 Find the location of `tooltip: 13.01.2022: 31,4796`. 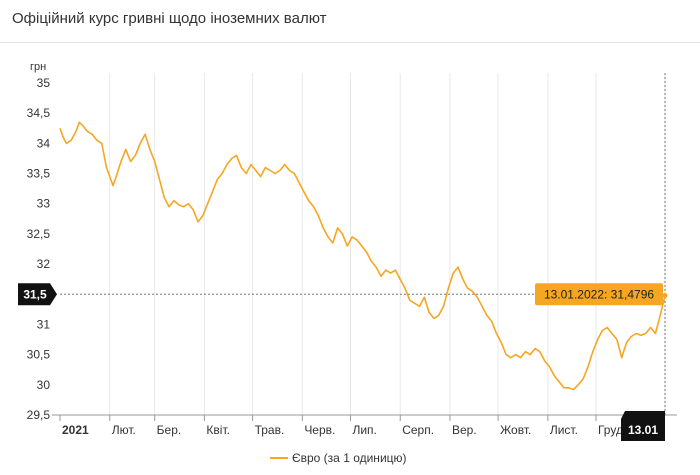

tooltip: 13.01.2022: 31,4796 is located at coordinates (599, 294).